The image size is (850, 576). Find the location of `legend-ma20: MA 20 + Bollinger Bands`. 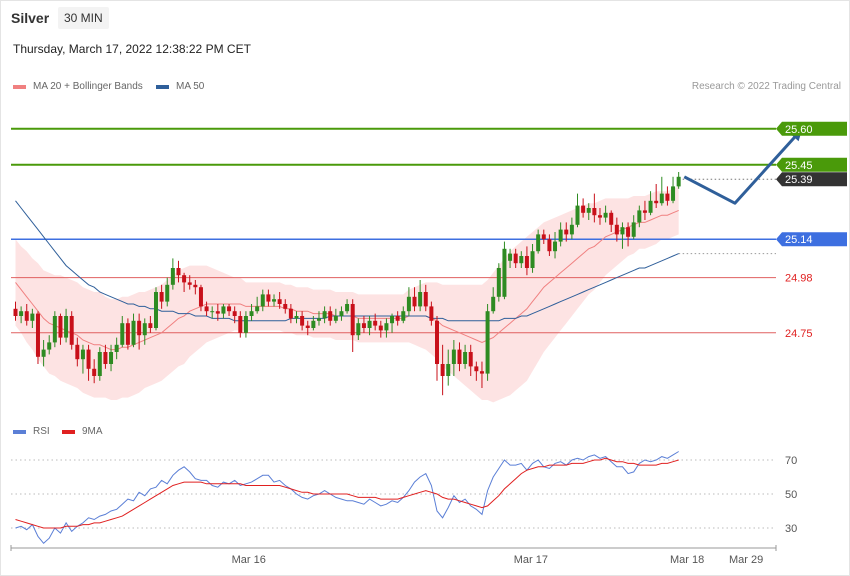

legend-ma20: MA 20 + Bollinger Bands is located at coordinates (78, 86).